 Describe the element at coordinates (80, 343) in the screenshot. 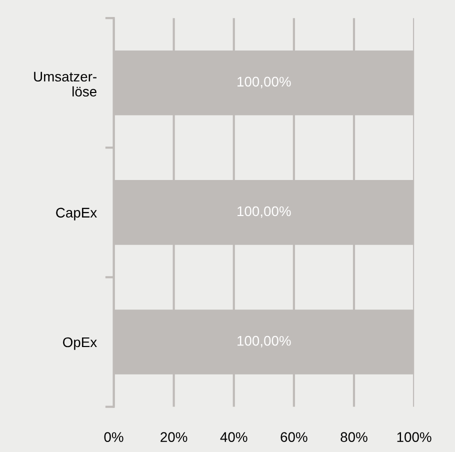

I see `y-tick-label: OpEx` at that location.